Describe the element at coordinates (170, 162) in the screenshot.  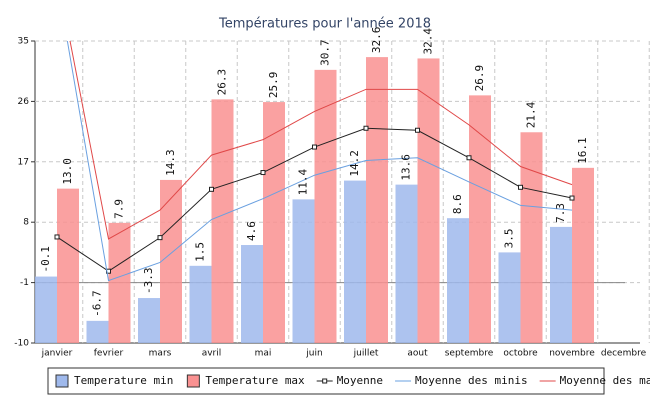
I see `value-label: 14.3` at that location.